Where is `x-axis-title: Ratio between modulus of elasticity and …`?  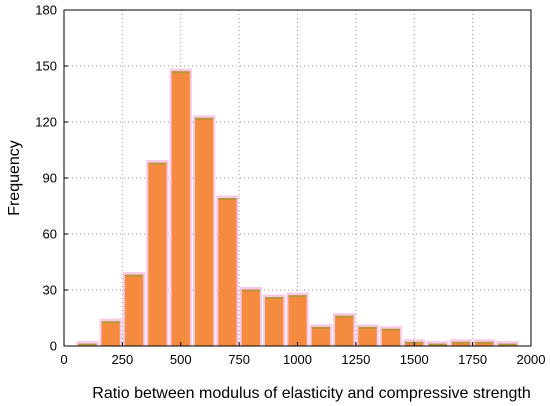
x-axis-title: Ratio between modulus of elasticity and … is located at coordinates (311, 393).